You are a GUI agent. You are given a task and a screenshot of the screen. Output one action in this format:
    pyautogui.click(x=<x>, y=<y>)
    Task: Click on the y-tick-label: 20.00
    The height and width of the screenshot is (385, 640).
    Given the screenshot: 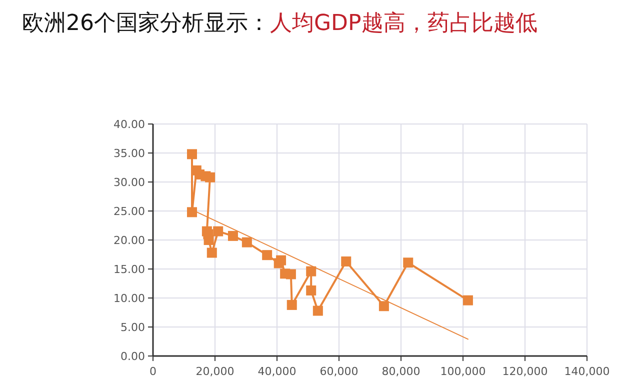 What is the action you would take?
    pyautogui.click(x=129, y=240)
    